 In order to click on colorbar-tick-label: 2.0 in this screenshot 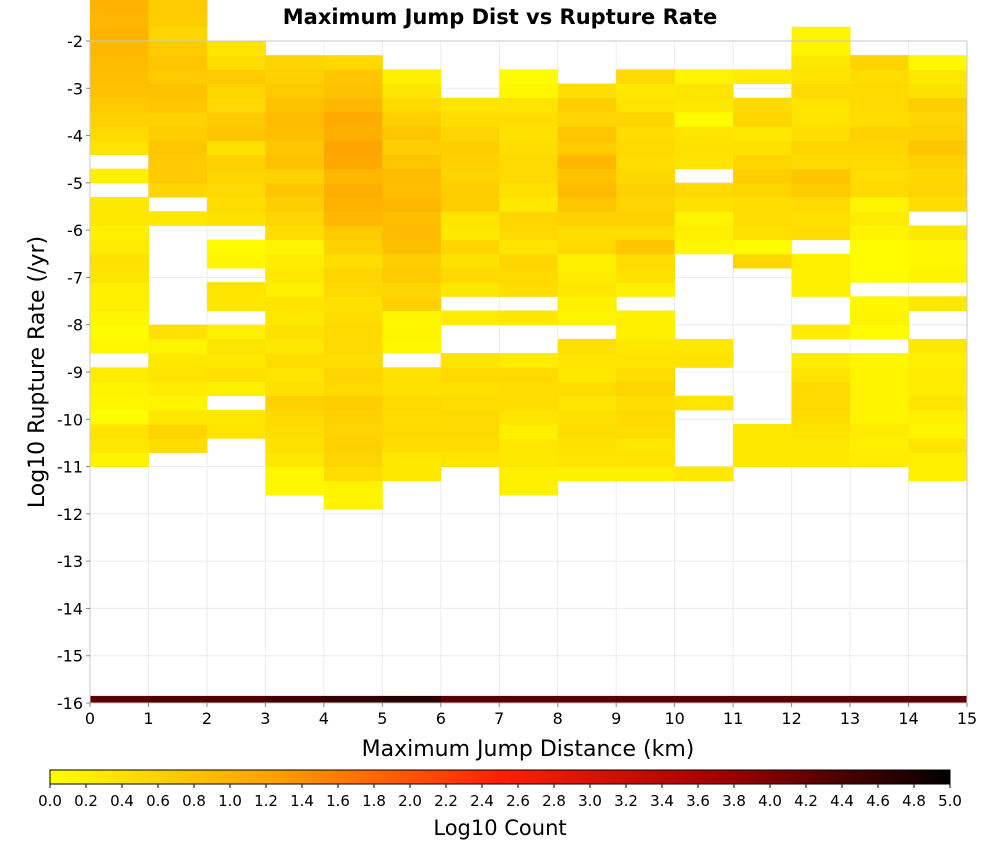, I will do `click(410, 801)`.